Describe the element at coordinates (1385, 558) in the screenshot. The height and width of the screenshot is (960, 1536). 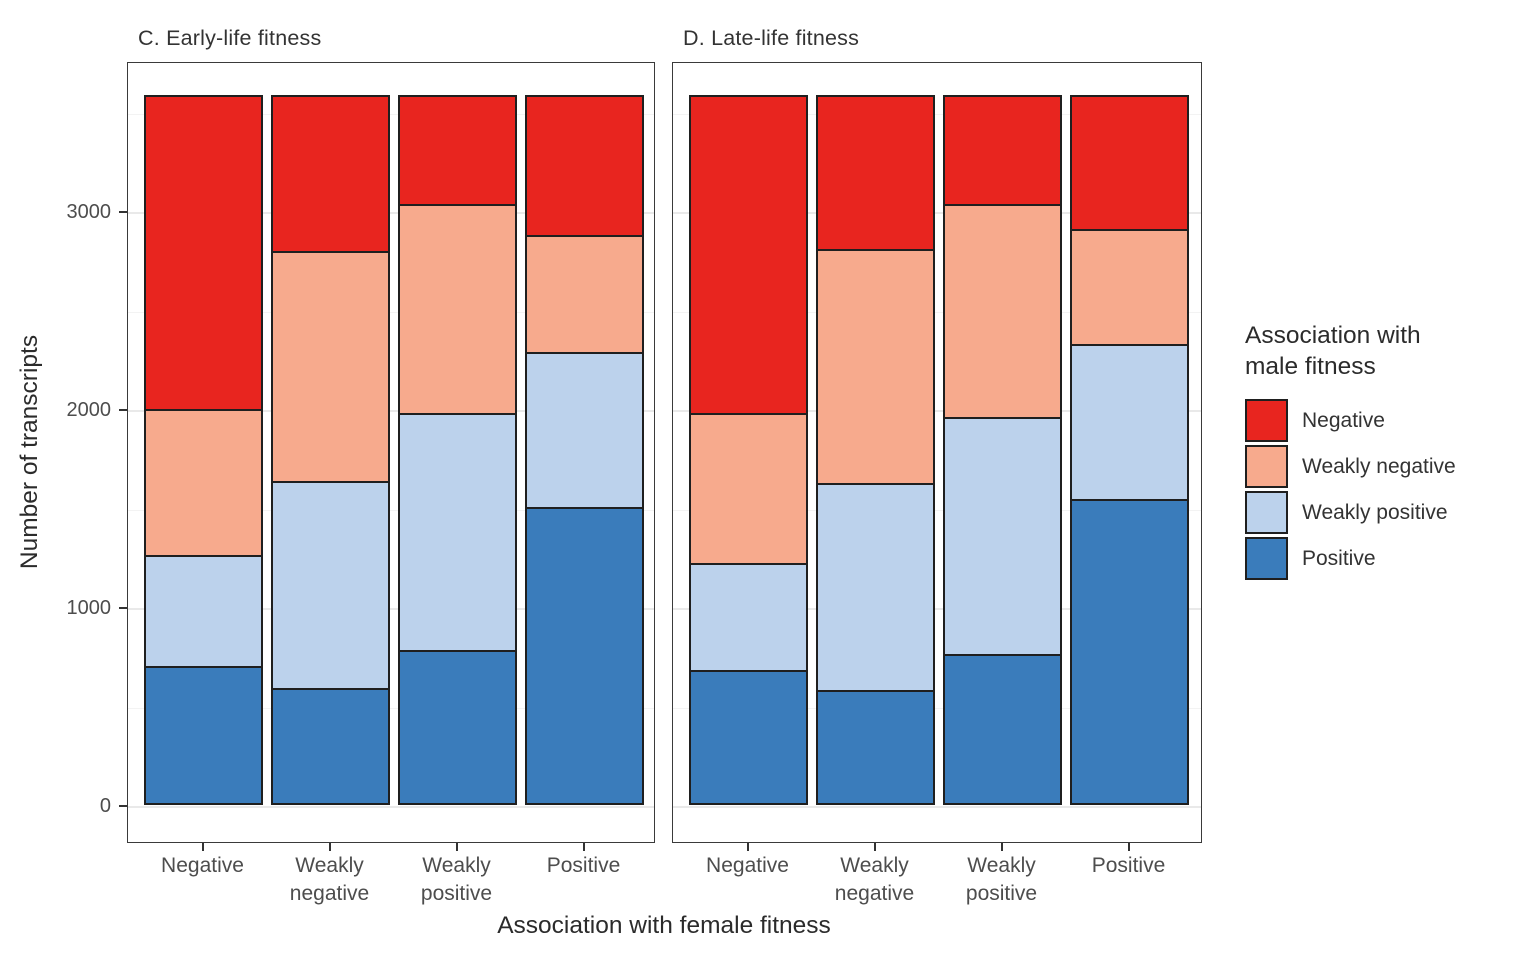
I see `legend-item-positive: Positive` at that location.